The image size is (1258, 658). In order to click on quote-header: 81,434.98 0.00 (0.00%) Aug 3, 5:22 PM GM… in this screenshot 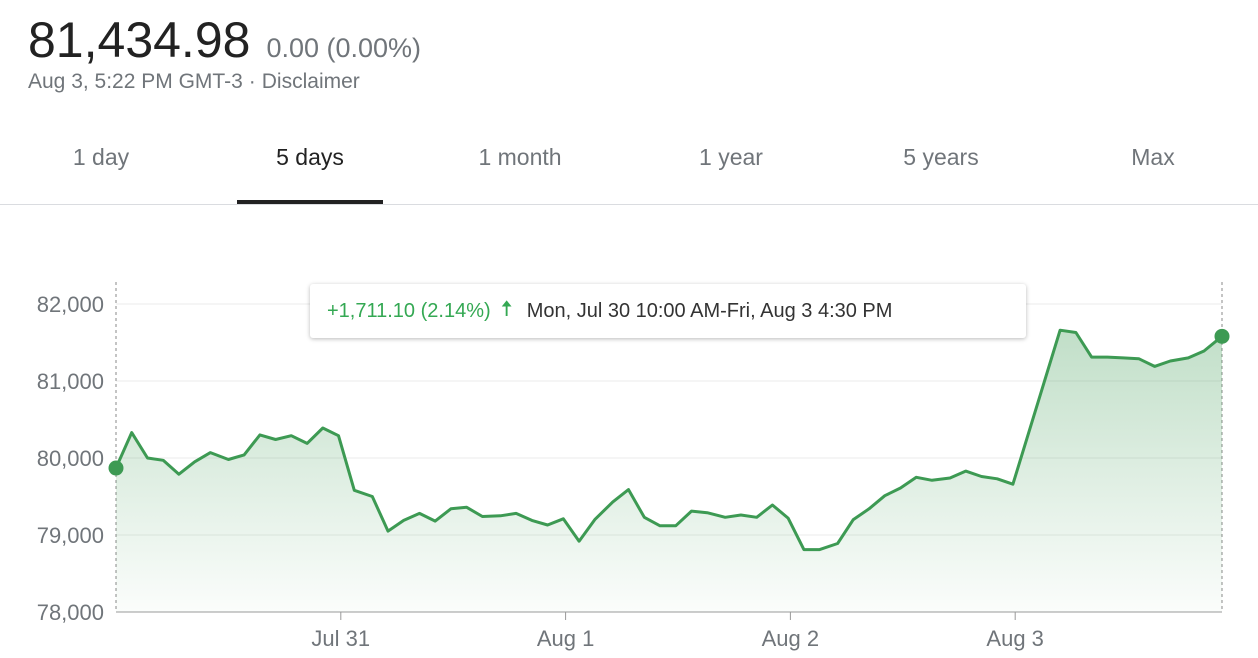, I will do `click(224, 51)`.